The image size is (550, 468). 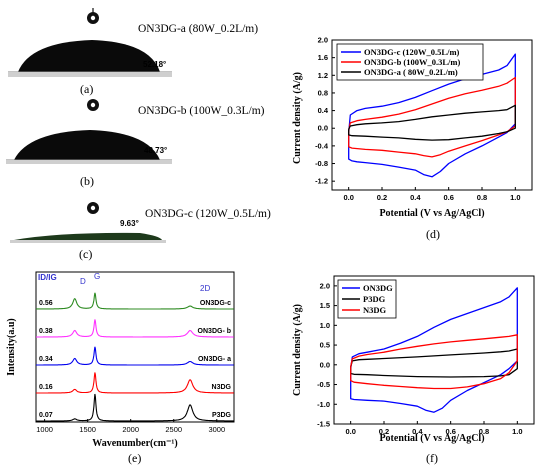 What do you see at coordinates (323, 384) in the screenshot?
I see `y-tick-label-f-5: -0.5` at bounding box center [323, 384].